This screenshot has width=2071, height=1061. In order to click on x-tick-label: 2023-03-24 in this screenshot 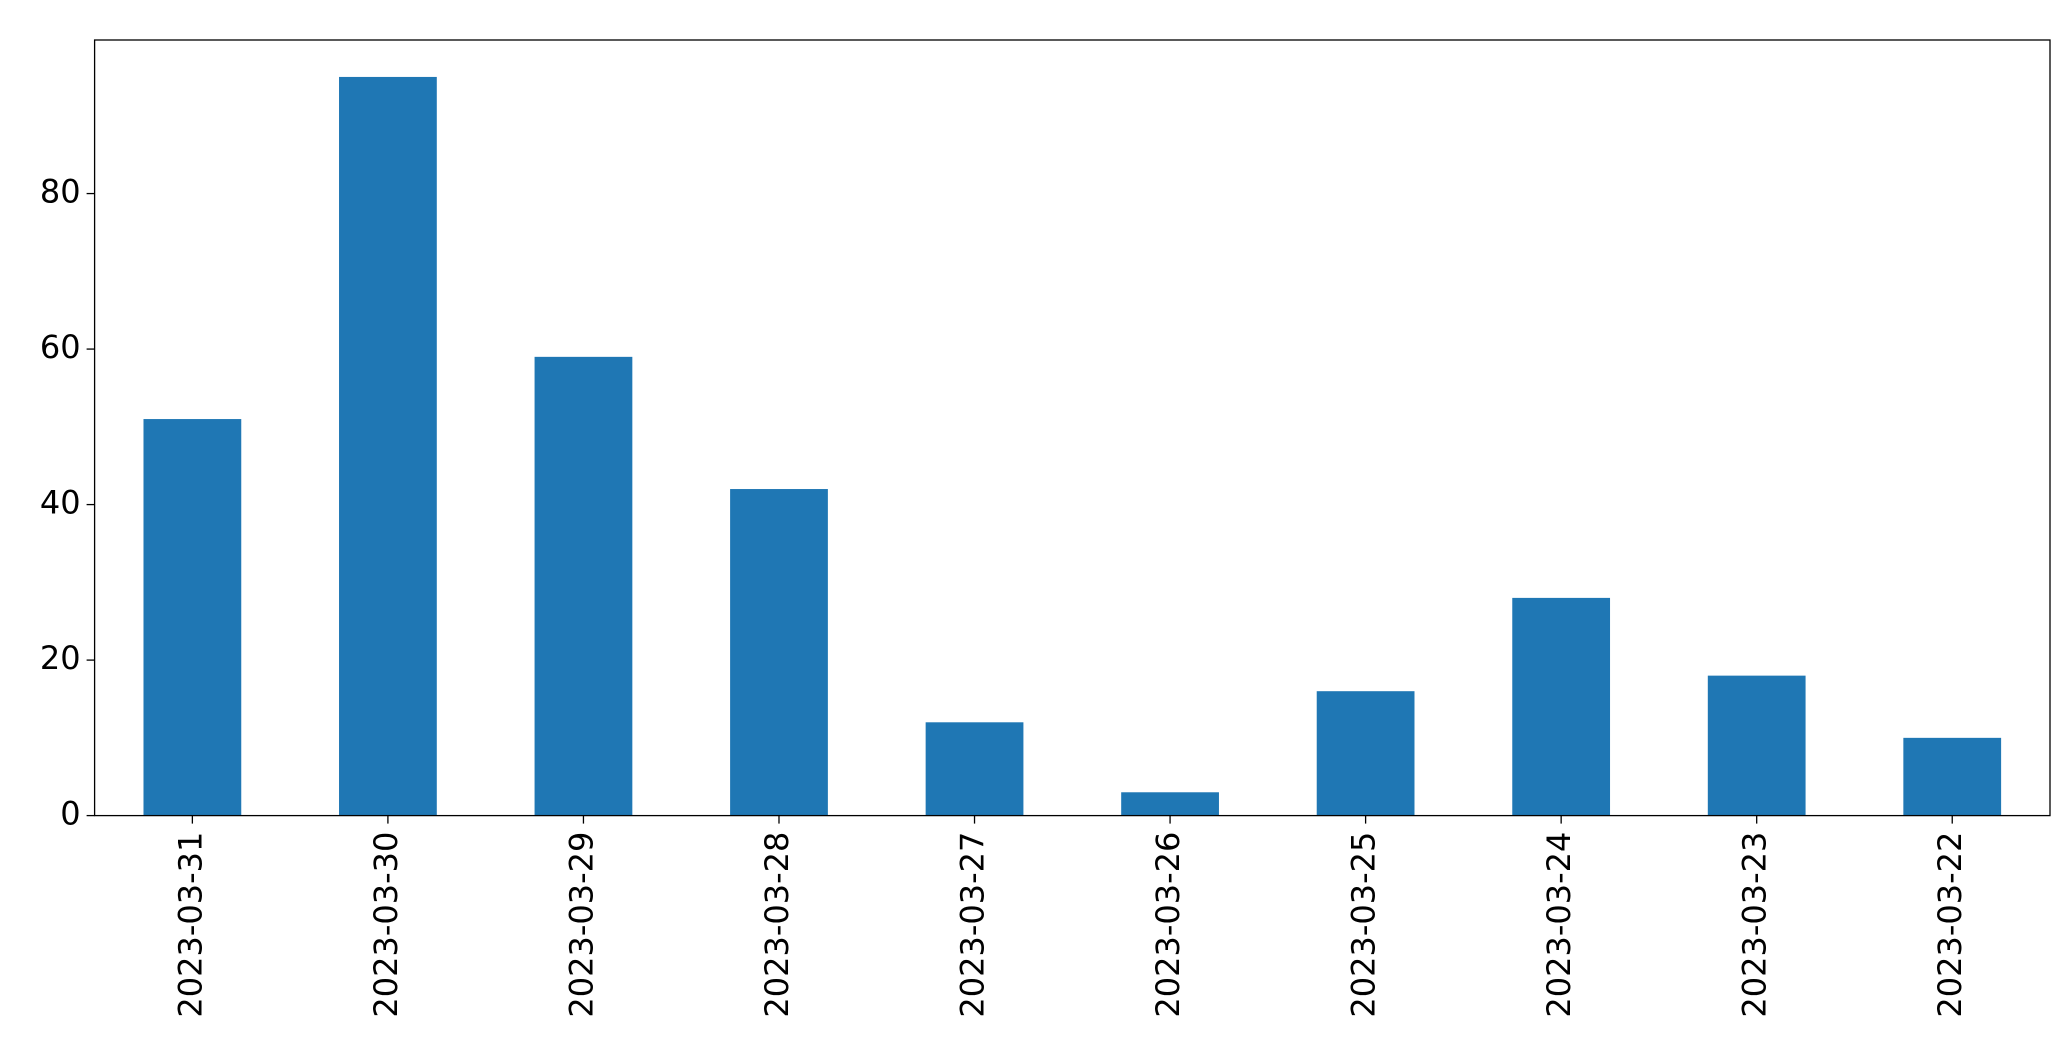, I will do `click(1559, 925)`.